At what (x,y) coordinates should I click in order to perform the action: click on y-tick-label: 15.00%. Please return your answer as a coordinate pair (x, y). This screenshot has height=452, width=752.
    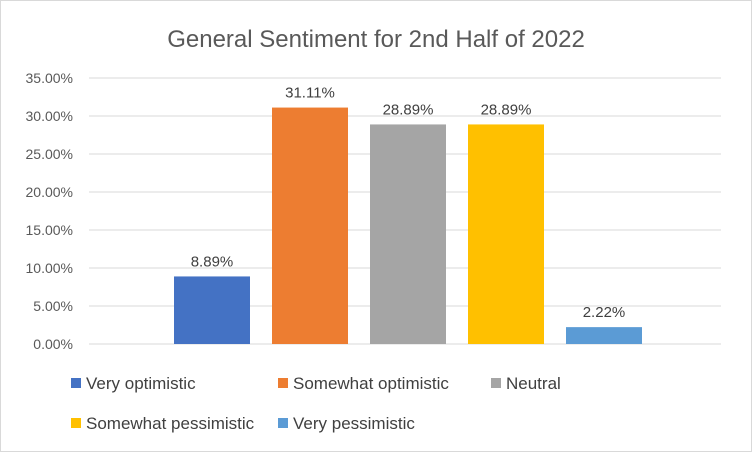
    Looking at the image, I should click on (49, 230).